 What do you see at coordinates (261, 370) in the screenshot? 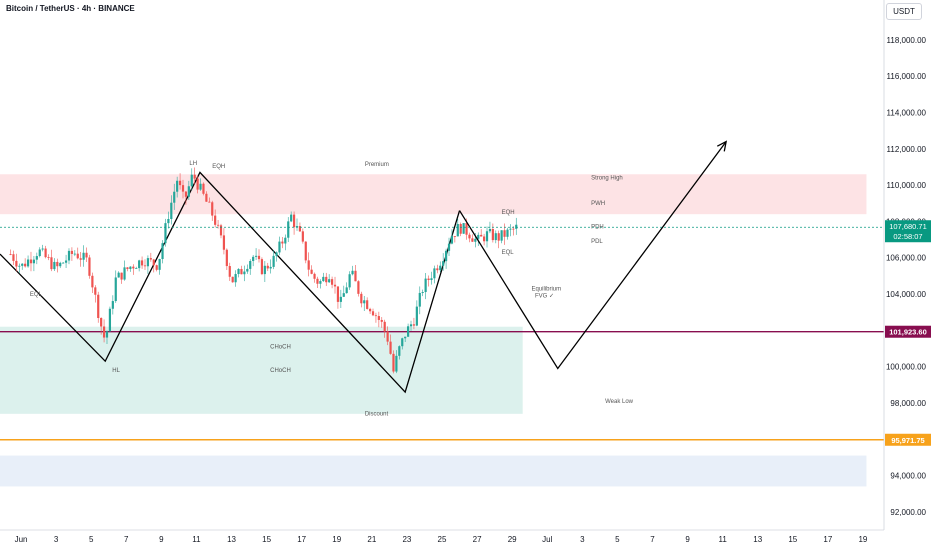
I see `discount-zone` at bounding box center [261, 370].